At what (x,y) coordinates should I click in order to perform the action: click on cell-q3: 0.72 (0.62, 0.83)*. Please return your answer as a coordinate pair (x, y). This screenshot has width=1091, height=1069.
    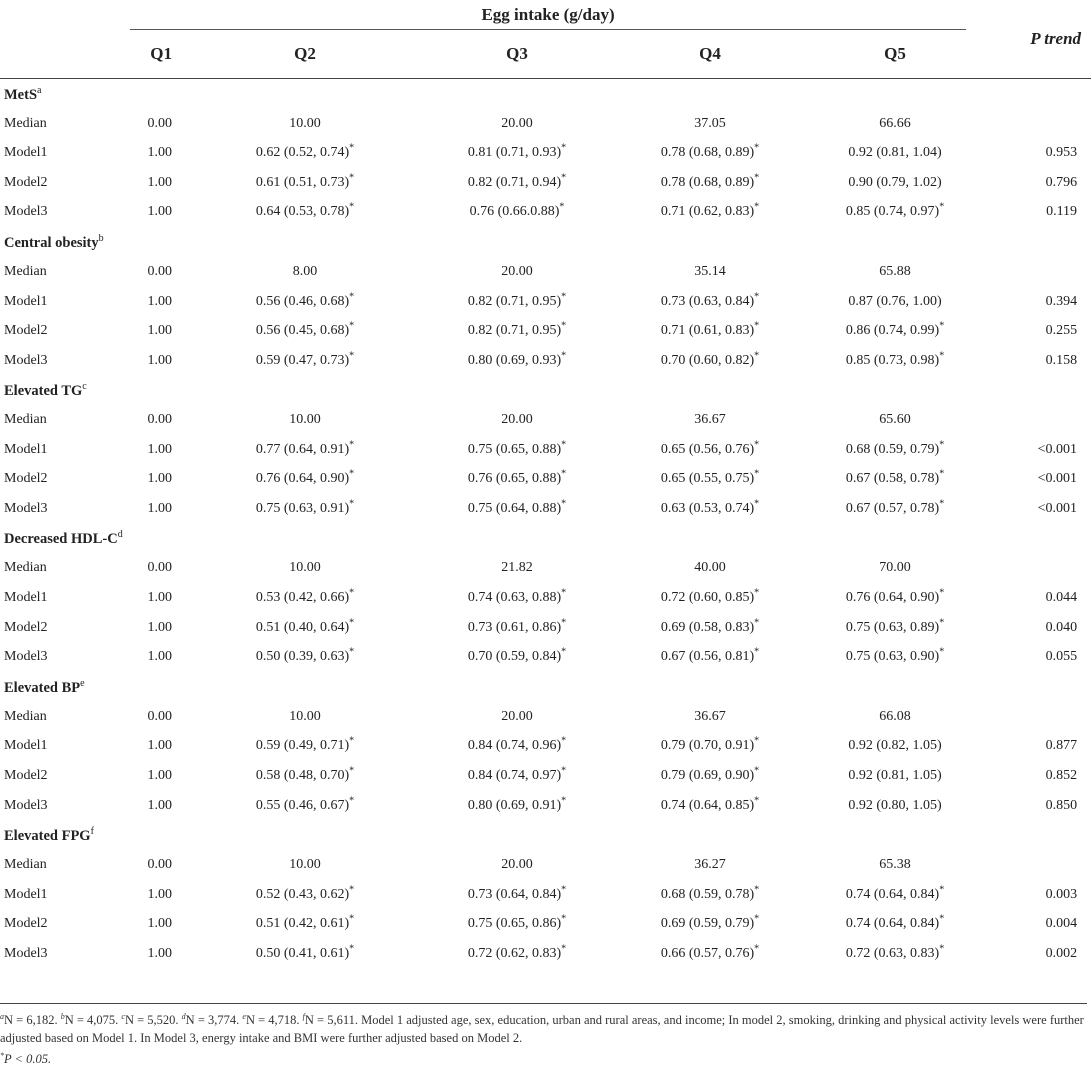
    Looking at the image, I should click on (517, 954).